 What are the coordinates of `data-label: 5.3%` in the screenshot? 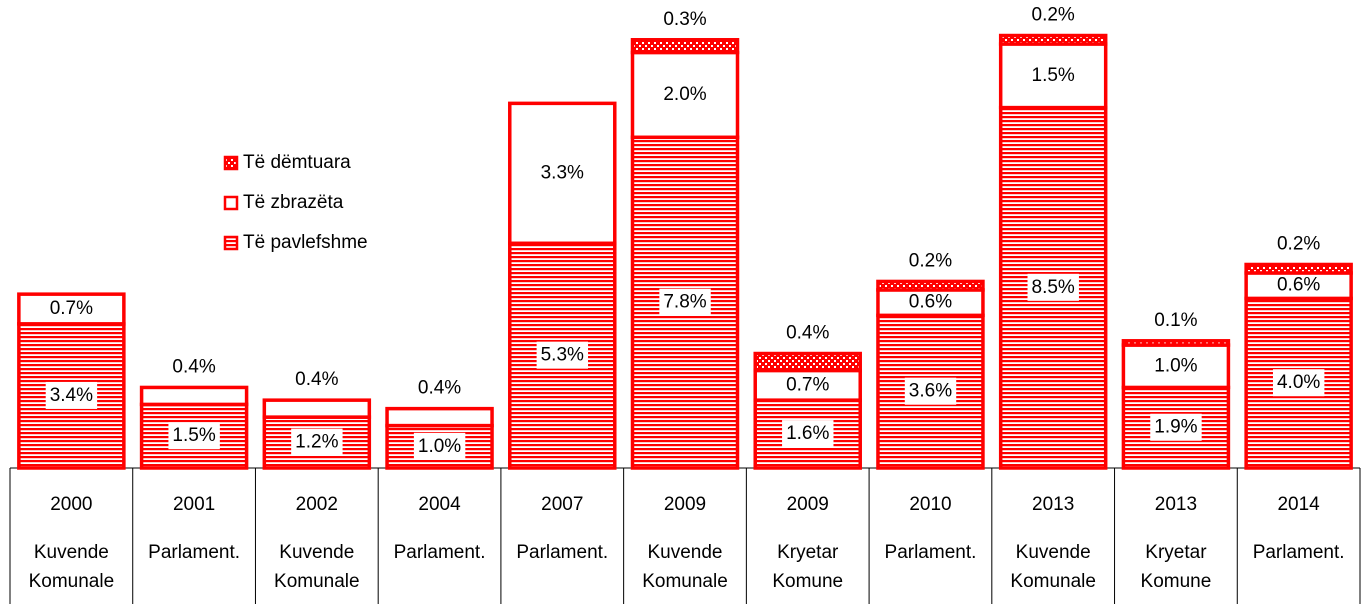 It's located at (562, 355).